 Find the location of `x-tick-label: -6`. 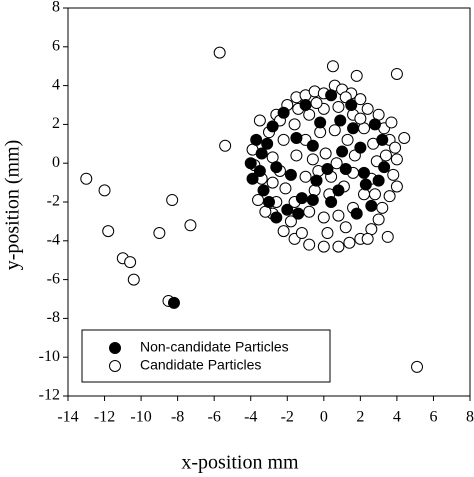

x-tick-label: -6 is located at coordinates (214, 417).